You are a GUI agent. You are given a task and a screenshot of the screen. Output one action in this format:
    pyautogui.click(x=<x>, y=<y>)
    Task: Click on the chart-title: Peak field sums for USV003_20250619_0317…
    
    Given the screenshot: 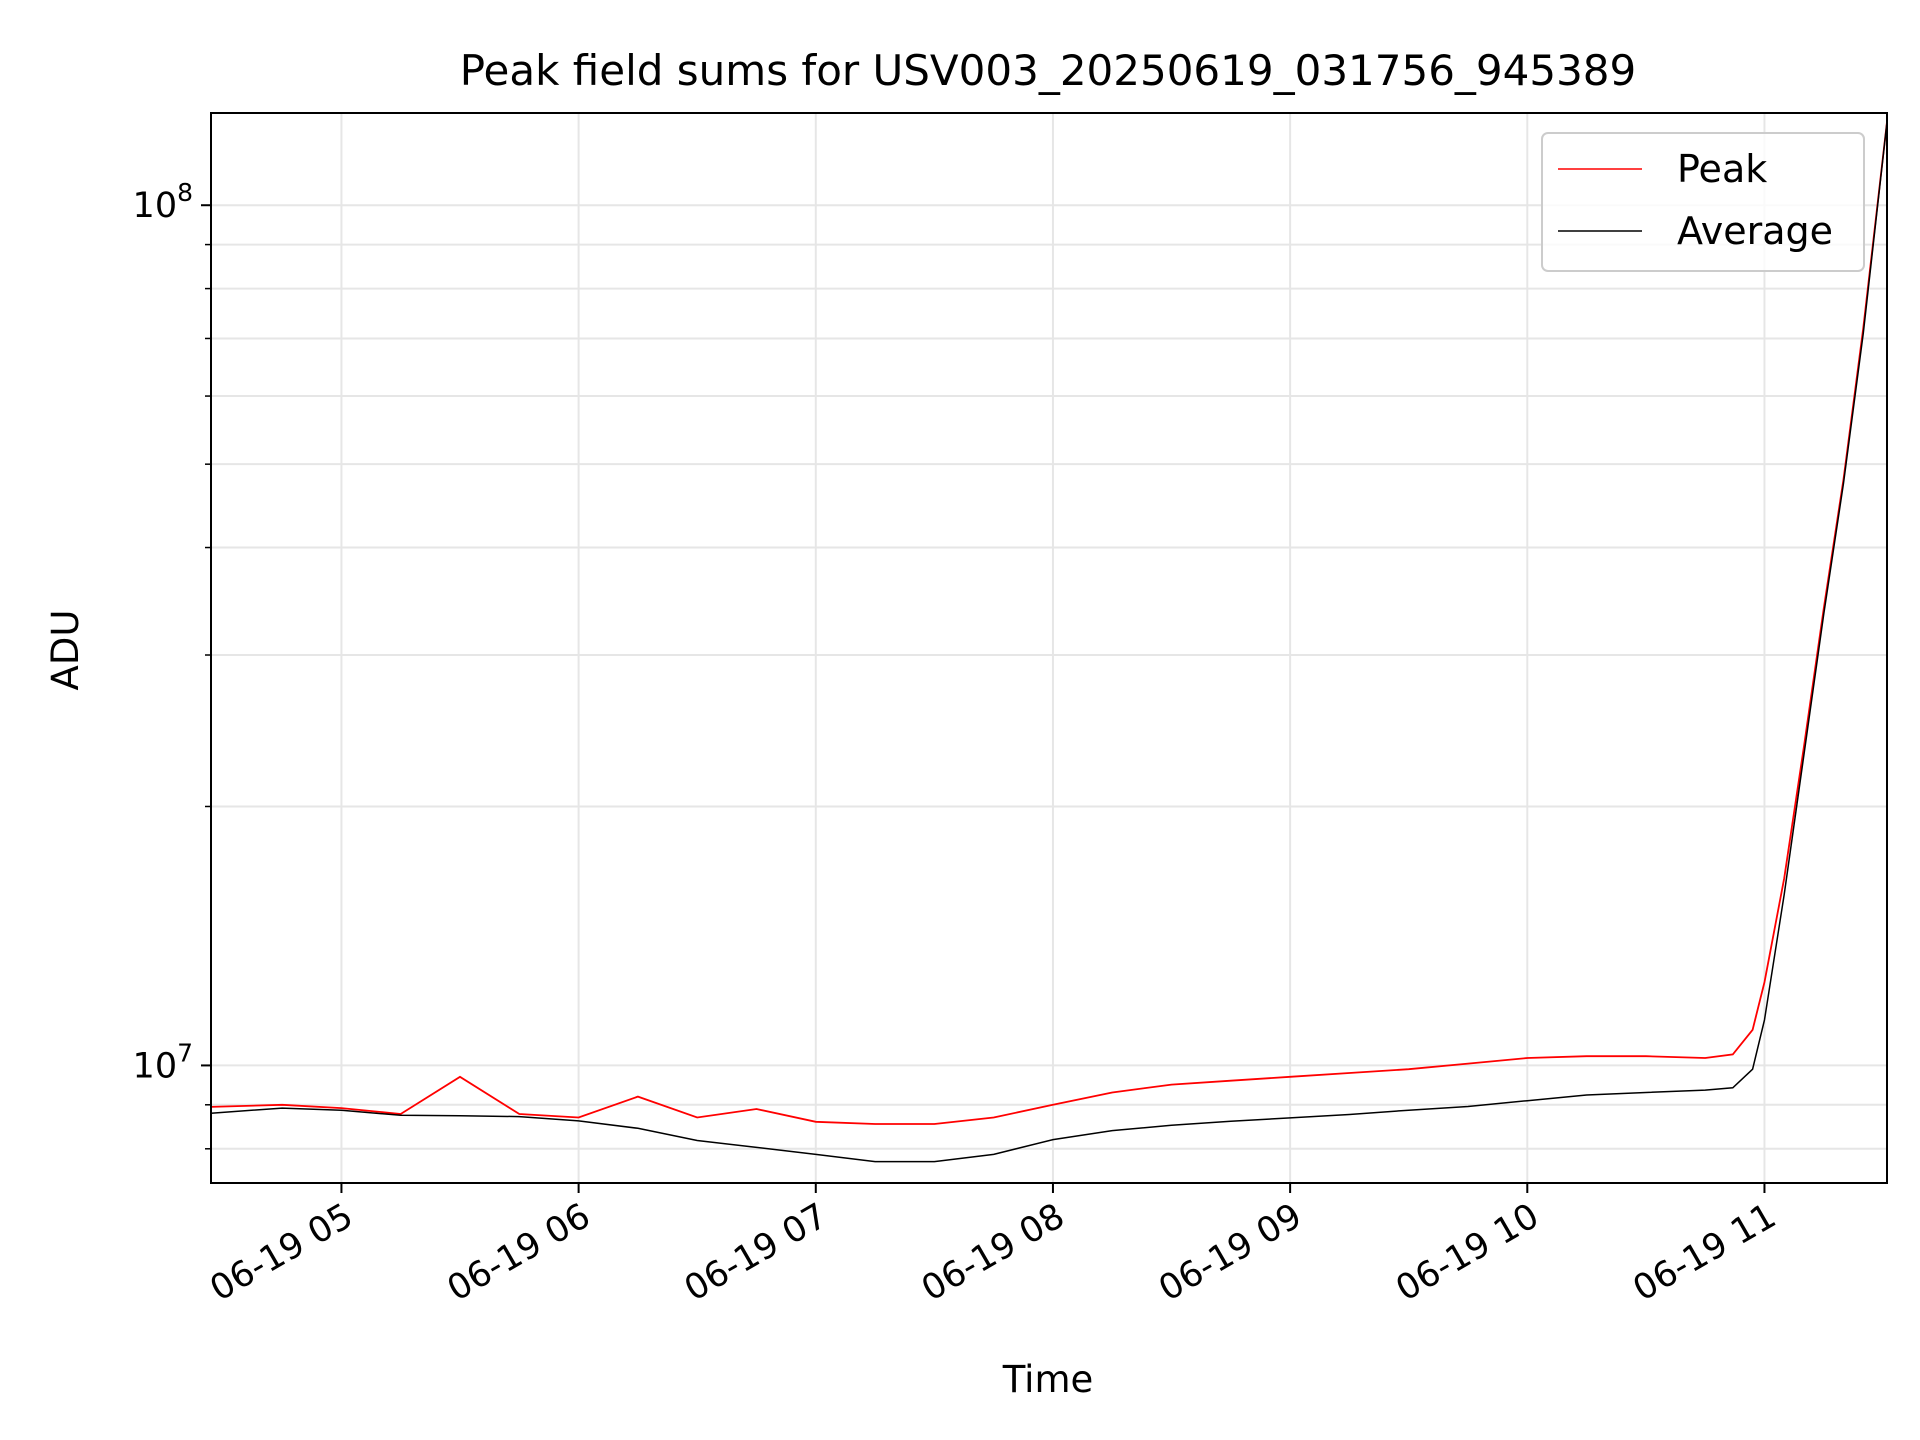 What is the action you would take?
    pyautogui.click(x=1048, y=70)
    